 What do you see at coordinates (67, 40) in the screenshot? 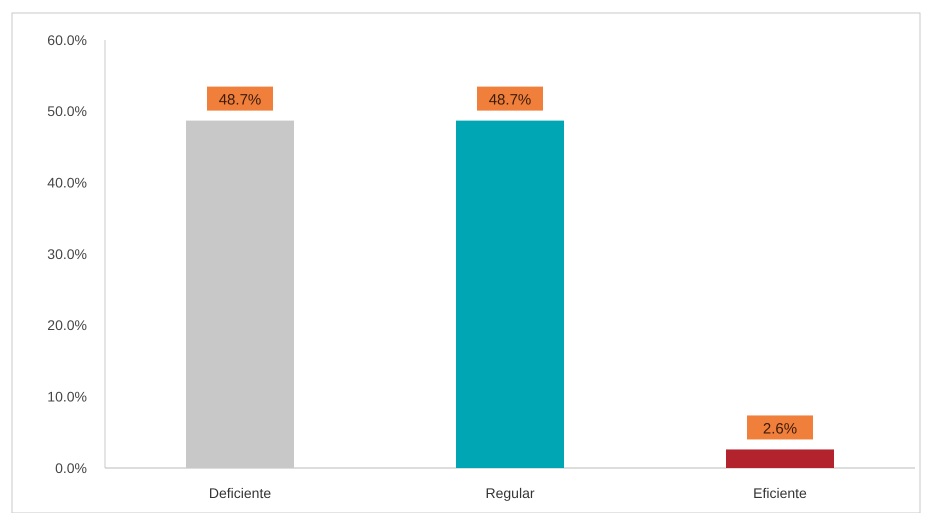
I see `y-tick-label: 60.0%` at bounding box center [67, 40].